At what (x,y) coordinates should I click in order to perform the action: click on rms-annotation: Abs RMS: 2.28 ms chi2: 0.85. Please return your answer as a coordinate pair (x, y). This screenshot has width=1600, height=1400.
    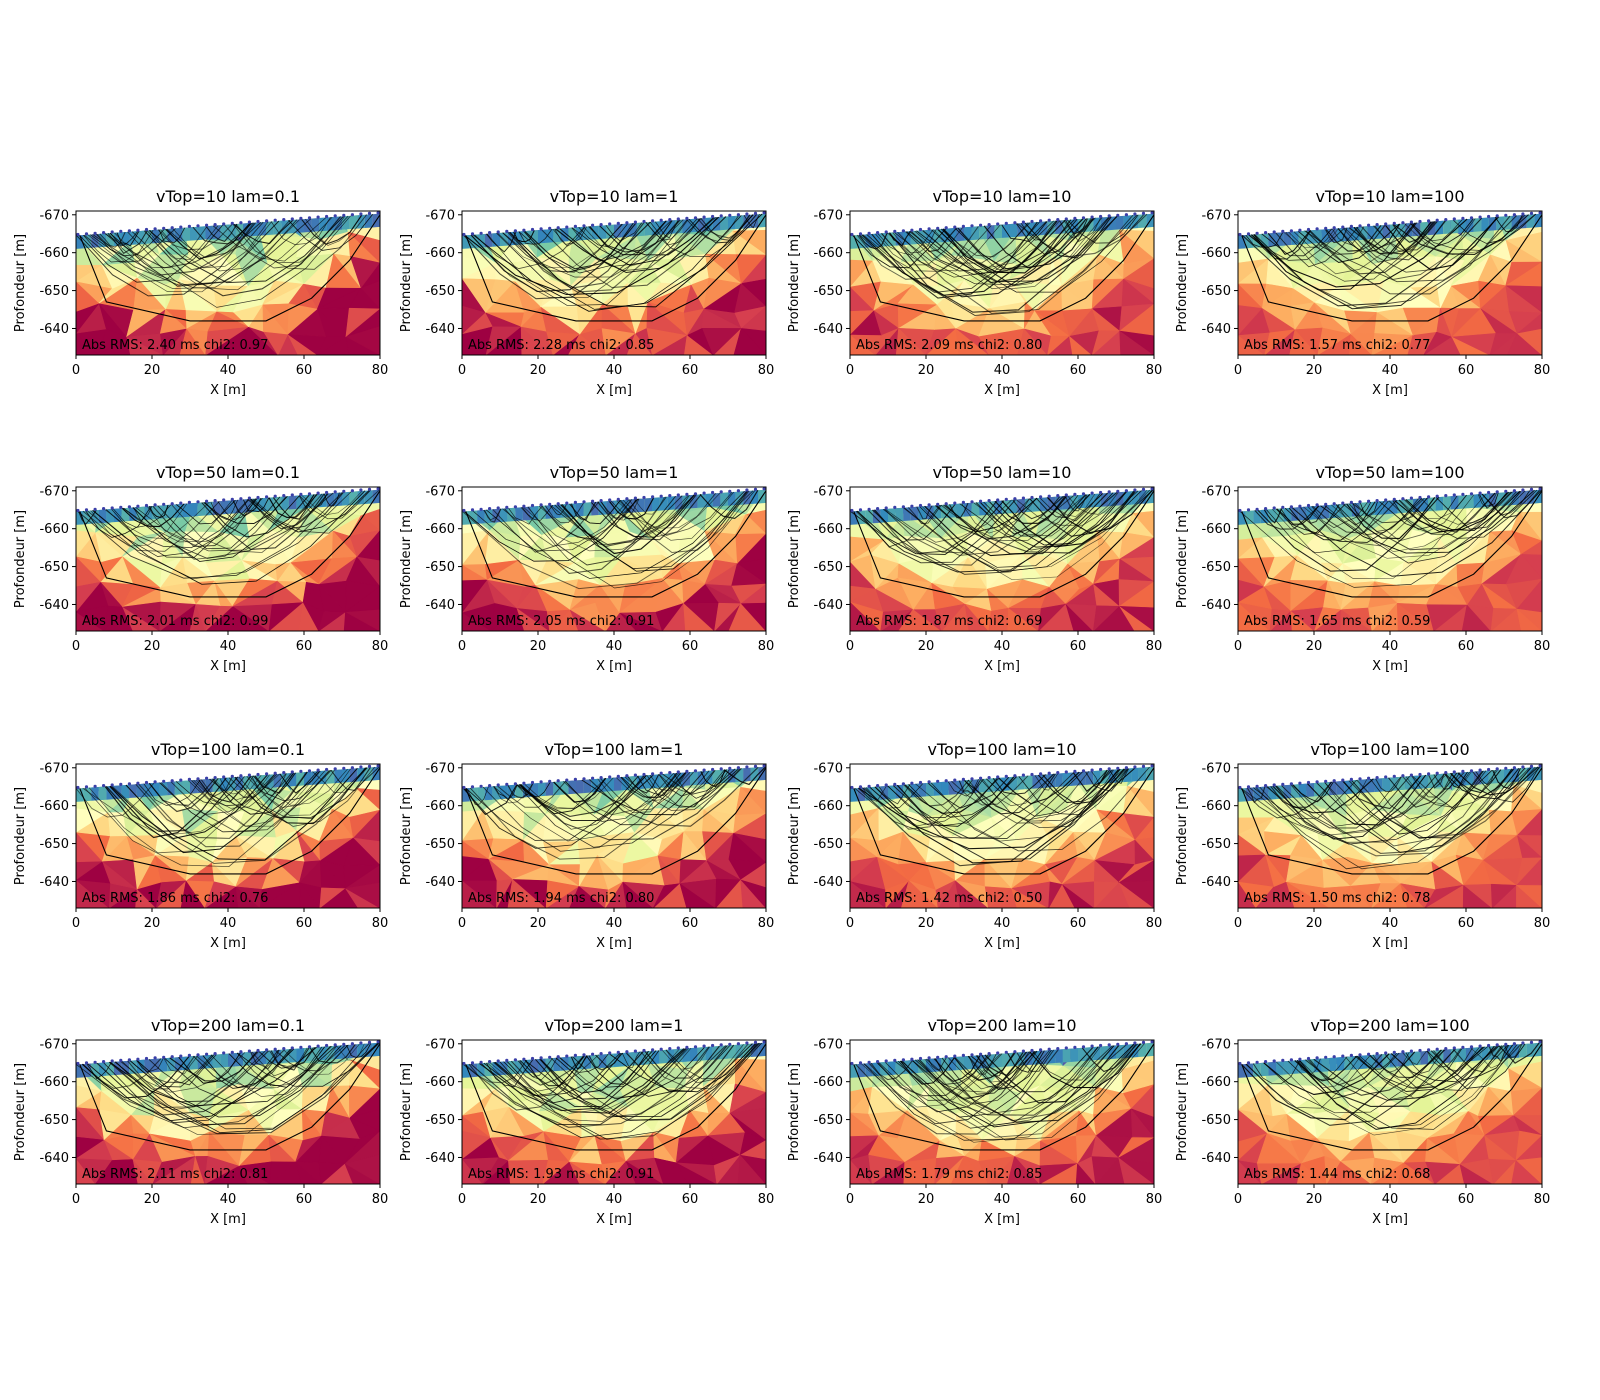
    Looking at the image, I should click on (561, 345).